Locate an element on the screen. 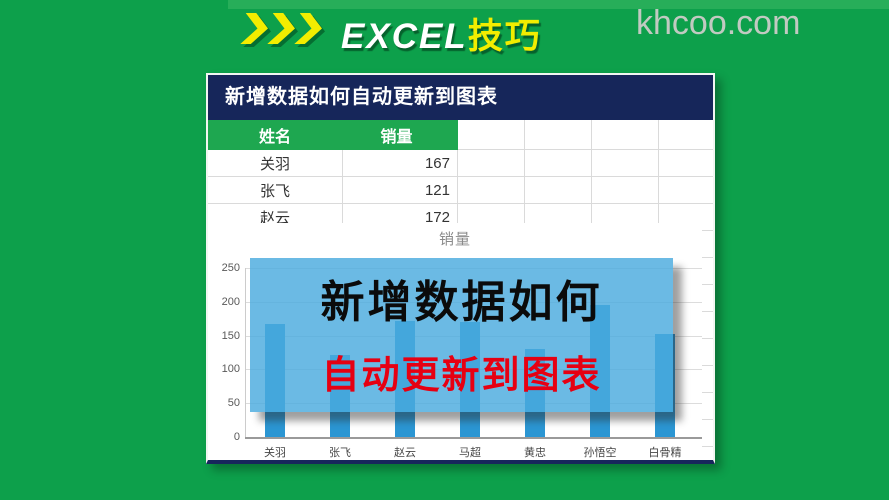 Image resolution: width=889 pixels, height=500 pixels. y-tick-label: 200 is located at coordinates (230, 301).